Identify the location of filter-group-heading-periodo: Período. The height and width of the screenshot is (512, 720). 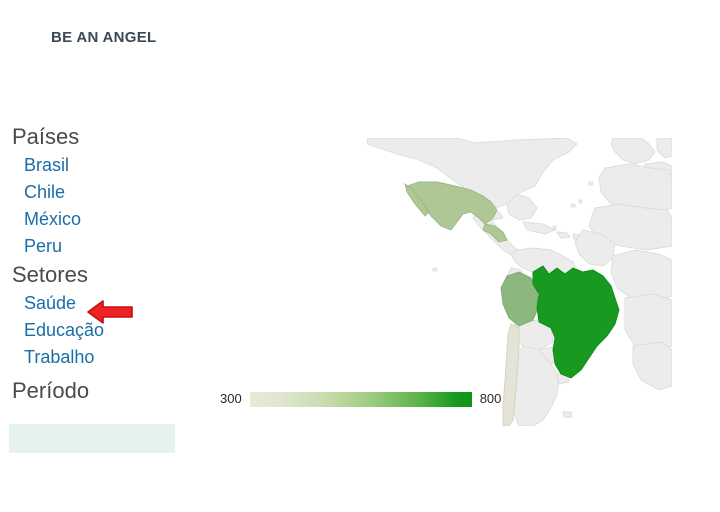
(51, 390).